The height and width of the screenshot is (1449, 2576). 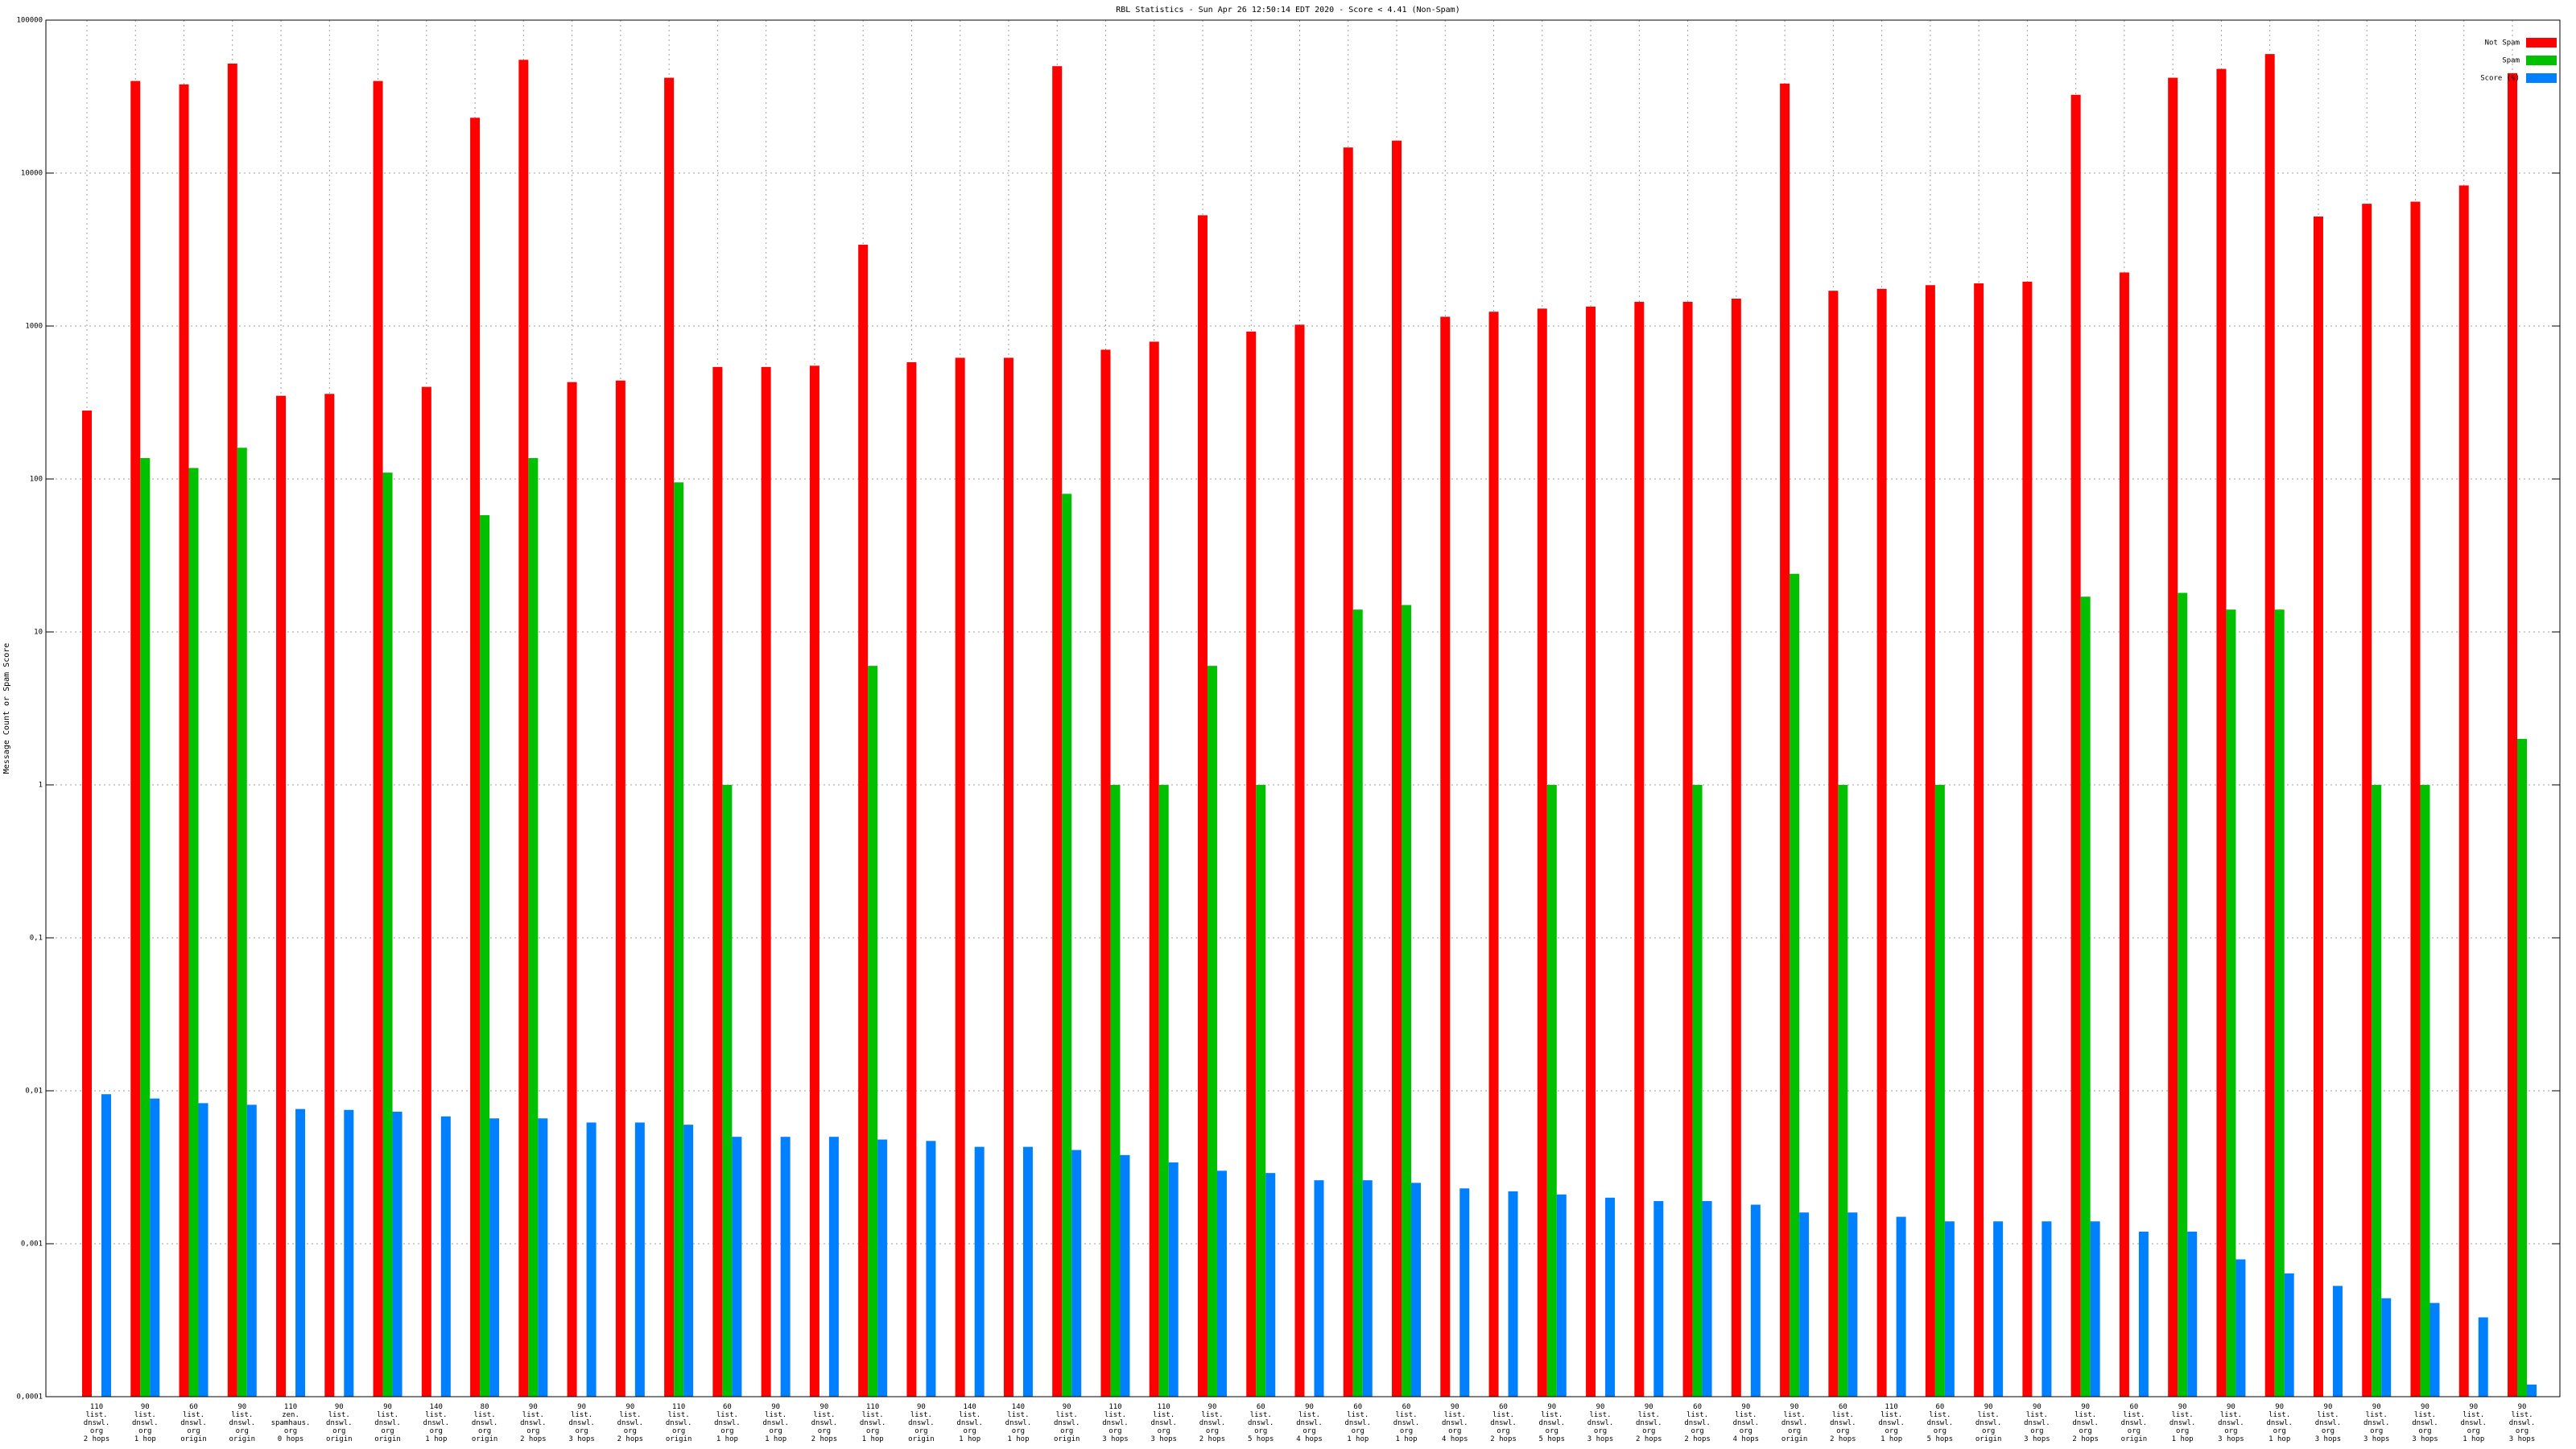 What do you see at coordinates (193, 1423) in the screenshot?
I see `x-tick-label: 60 list. dnswl. org origin` at bounding box center [193, 1423].